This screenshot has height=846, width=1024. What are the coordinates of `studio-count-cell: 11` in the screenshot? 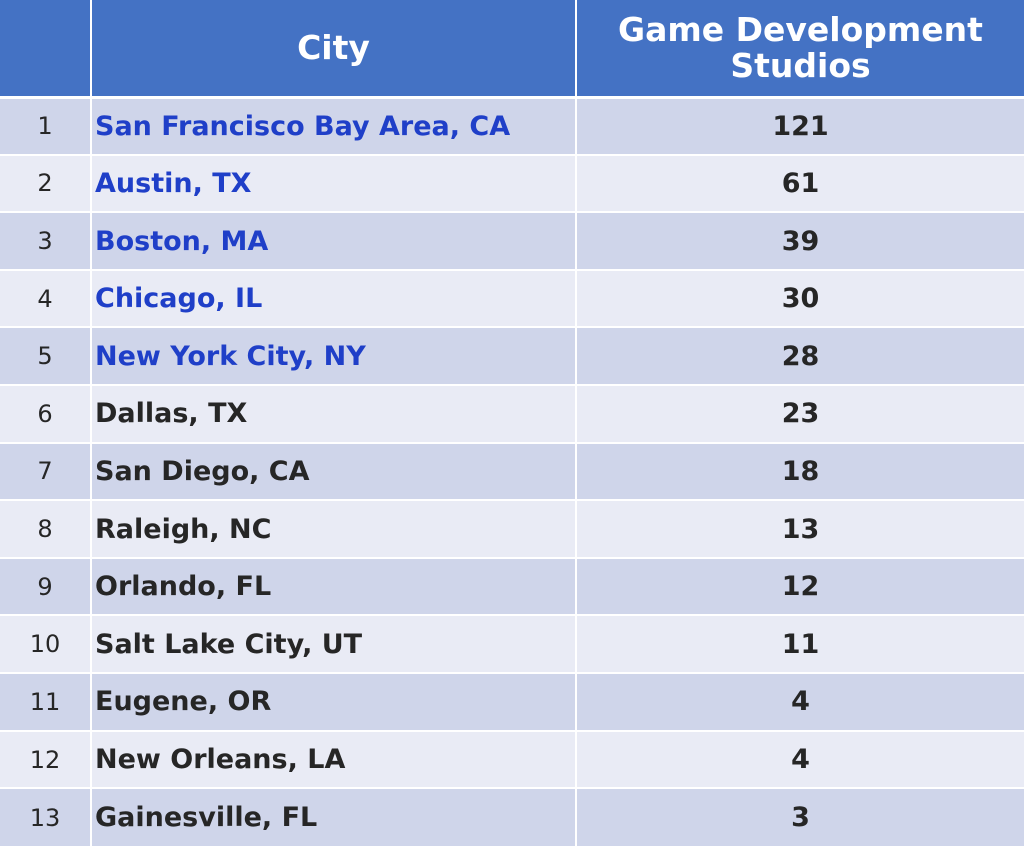 It's located at (800, 644).